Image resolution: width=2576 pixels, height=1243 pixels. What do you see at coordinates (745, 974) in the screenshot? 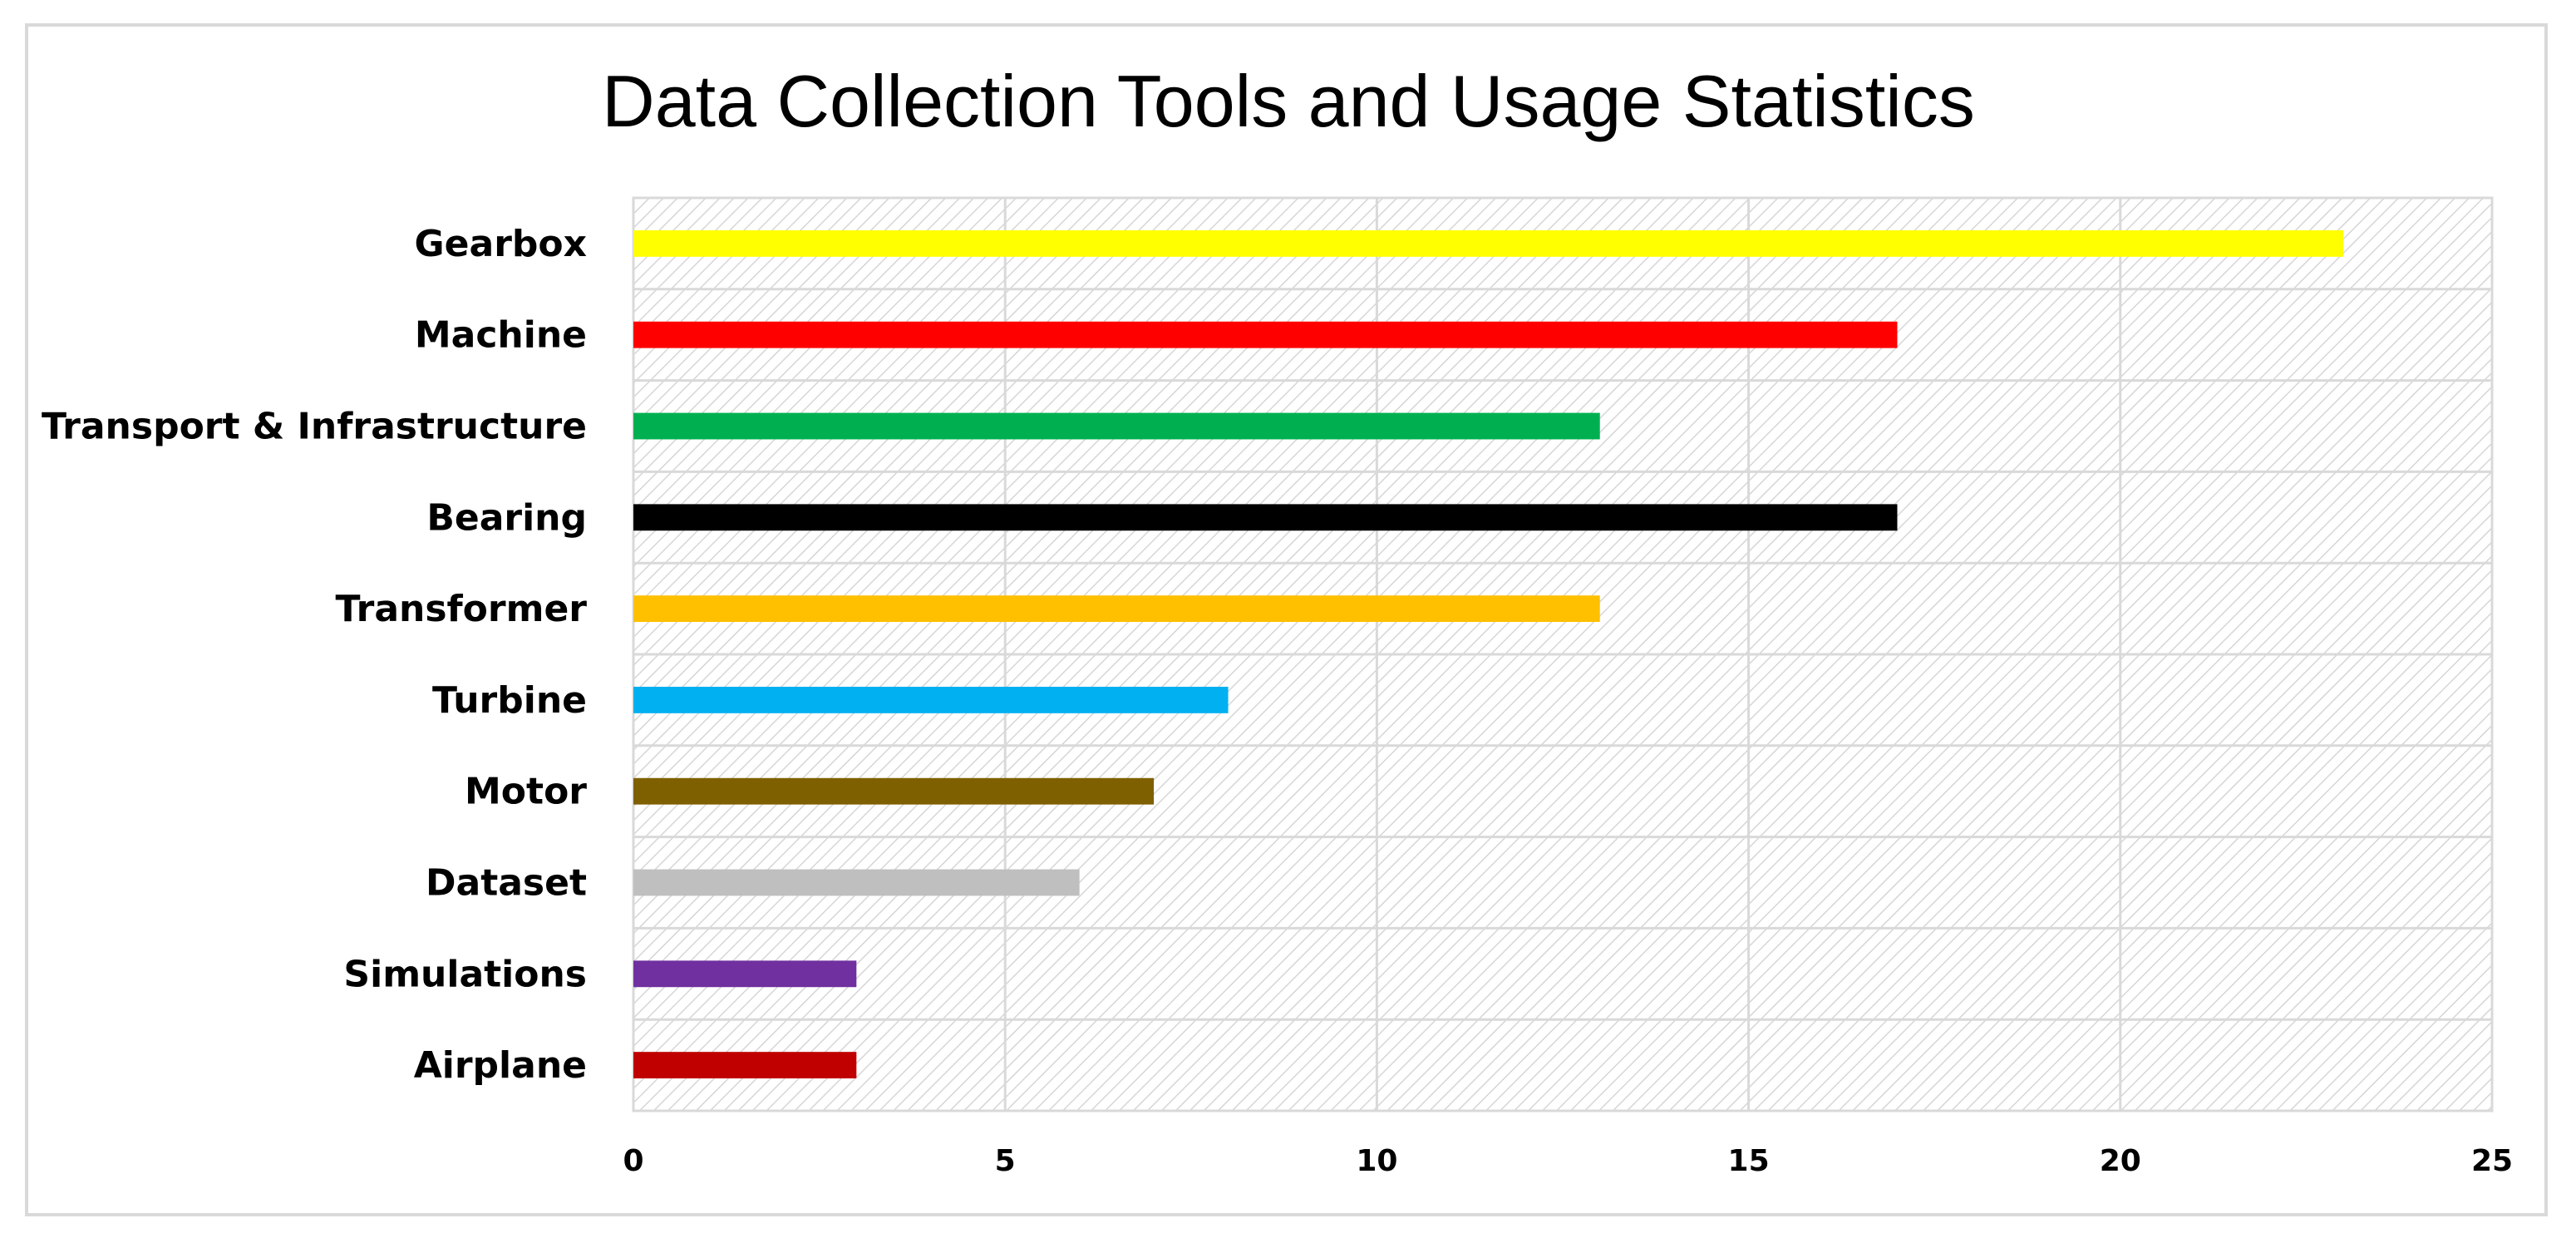
I see `bar-simulations` at bounding box center [745, 974].